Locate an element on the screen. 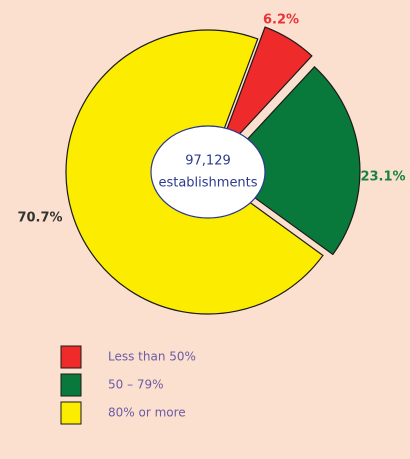 The image size is (410, 459). legend-label: 50 – 79% is located at coordinates (136, 385).